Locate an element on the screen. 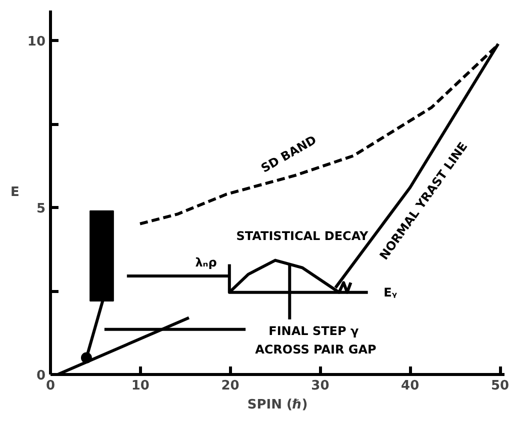 The height and width of the screenshot is (424, 516). y-tick-label: 5 is located at coordinates (41, 209).